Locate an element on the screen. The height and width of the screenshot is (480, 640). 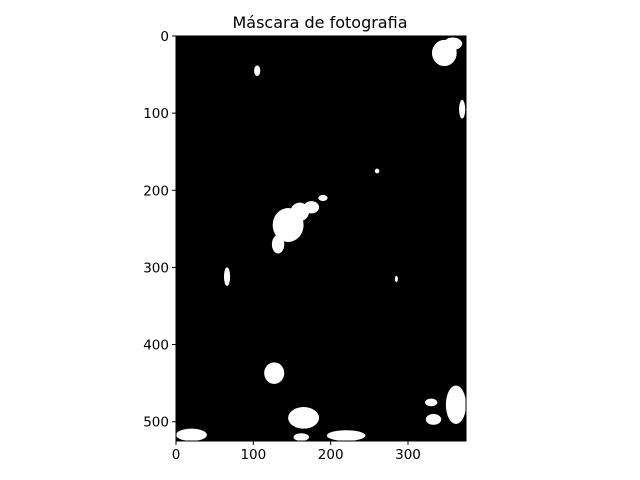
x-tick-label: 300 is located at coordinates (408, 455).